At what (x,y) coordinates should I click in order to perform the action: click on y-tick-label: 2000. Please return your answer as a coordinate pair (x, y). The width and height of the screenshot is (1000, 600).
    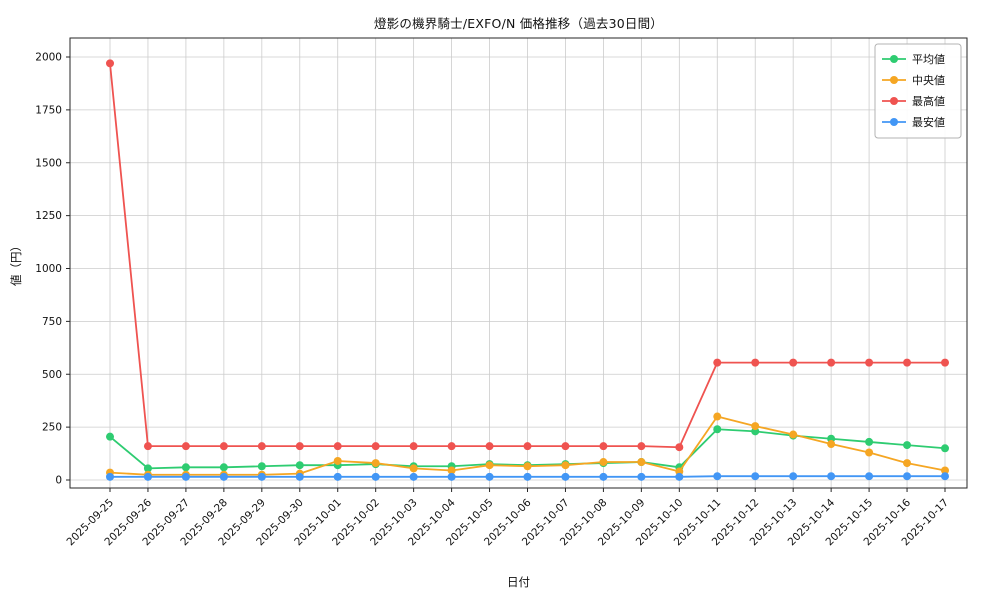
    Looking at the image, I should click on (48, 58).